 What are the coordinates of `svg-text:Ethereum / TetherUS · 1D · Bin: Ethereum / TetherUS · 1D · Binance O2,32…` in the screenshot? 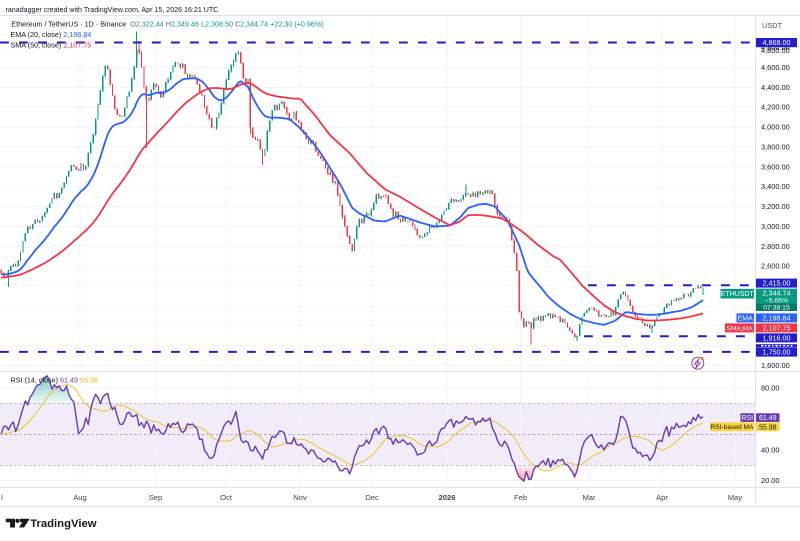 It's located at (167, 24).